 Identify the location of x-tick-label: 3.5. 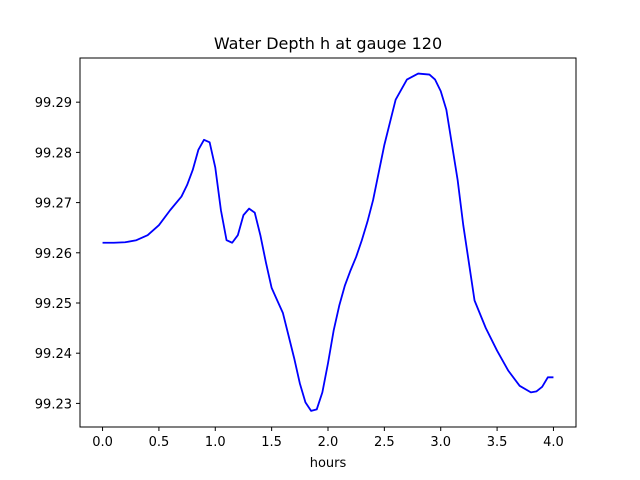
(497, 442).